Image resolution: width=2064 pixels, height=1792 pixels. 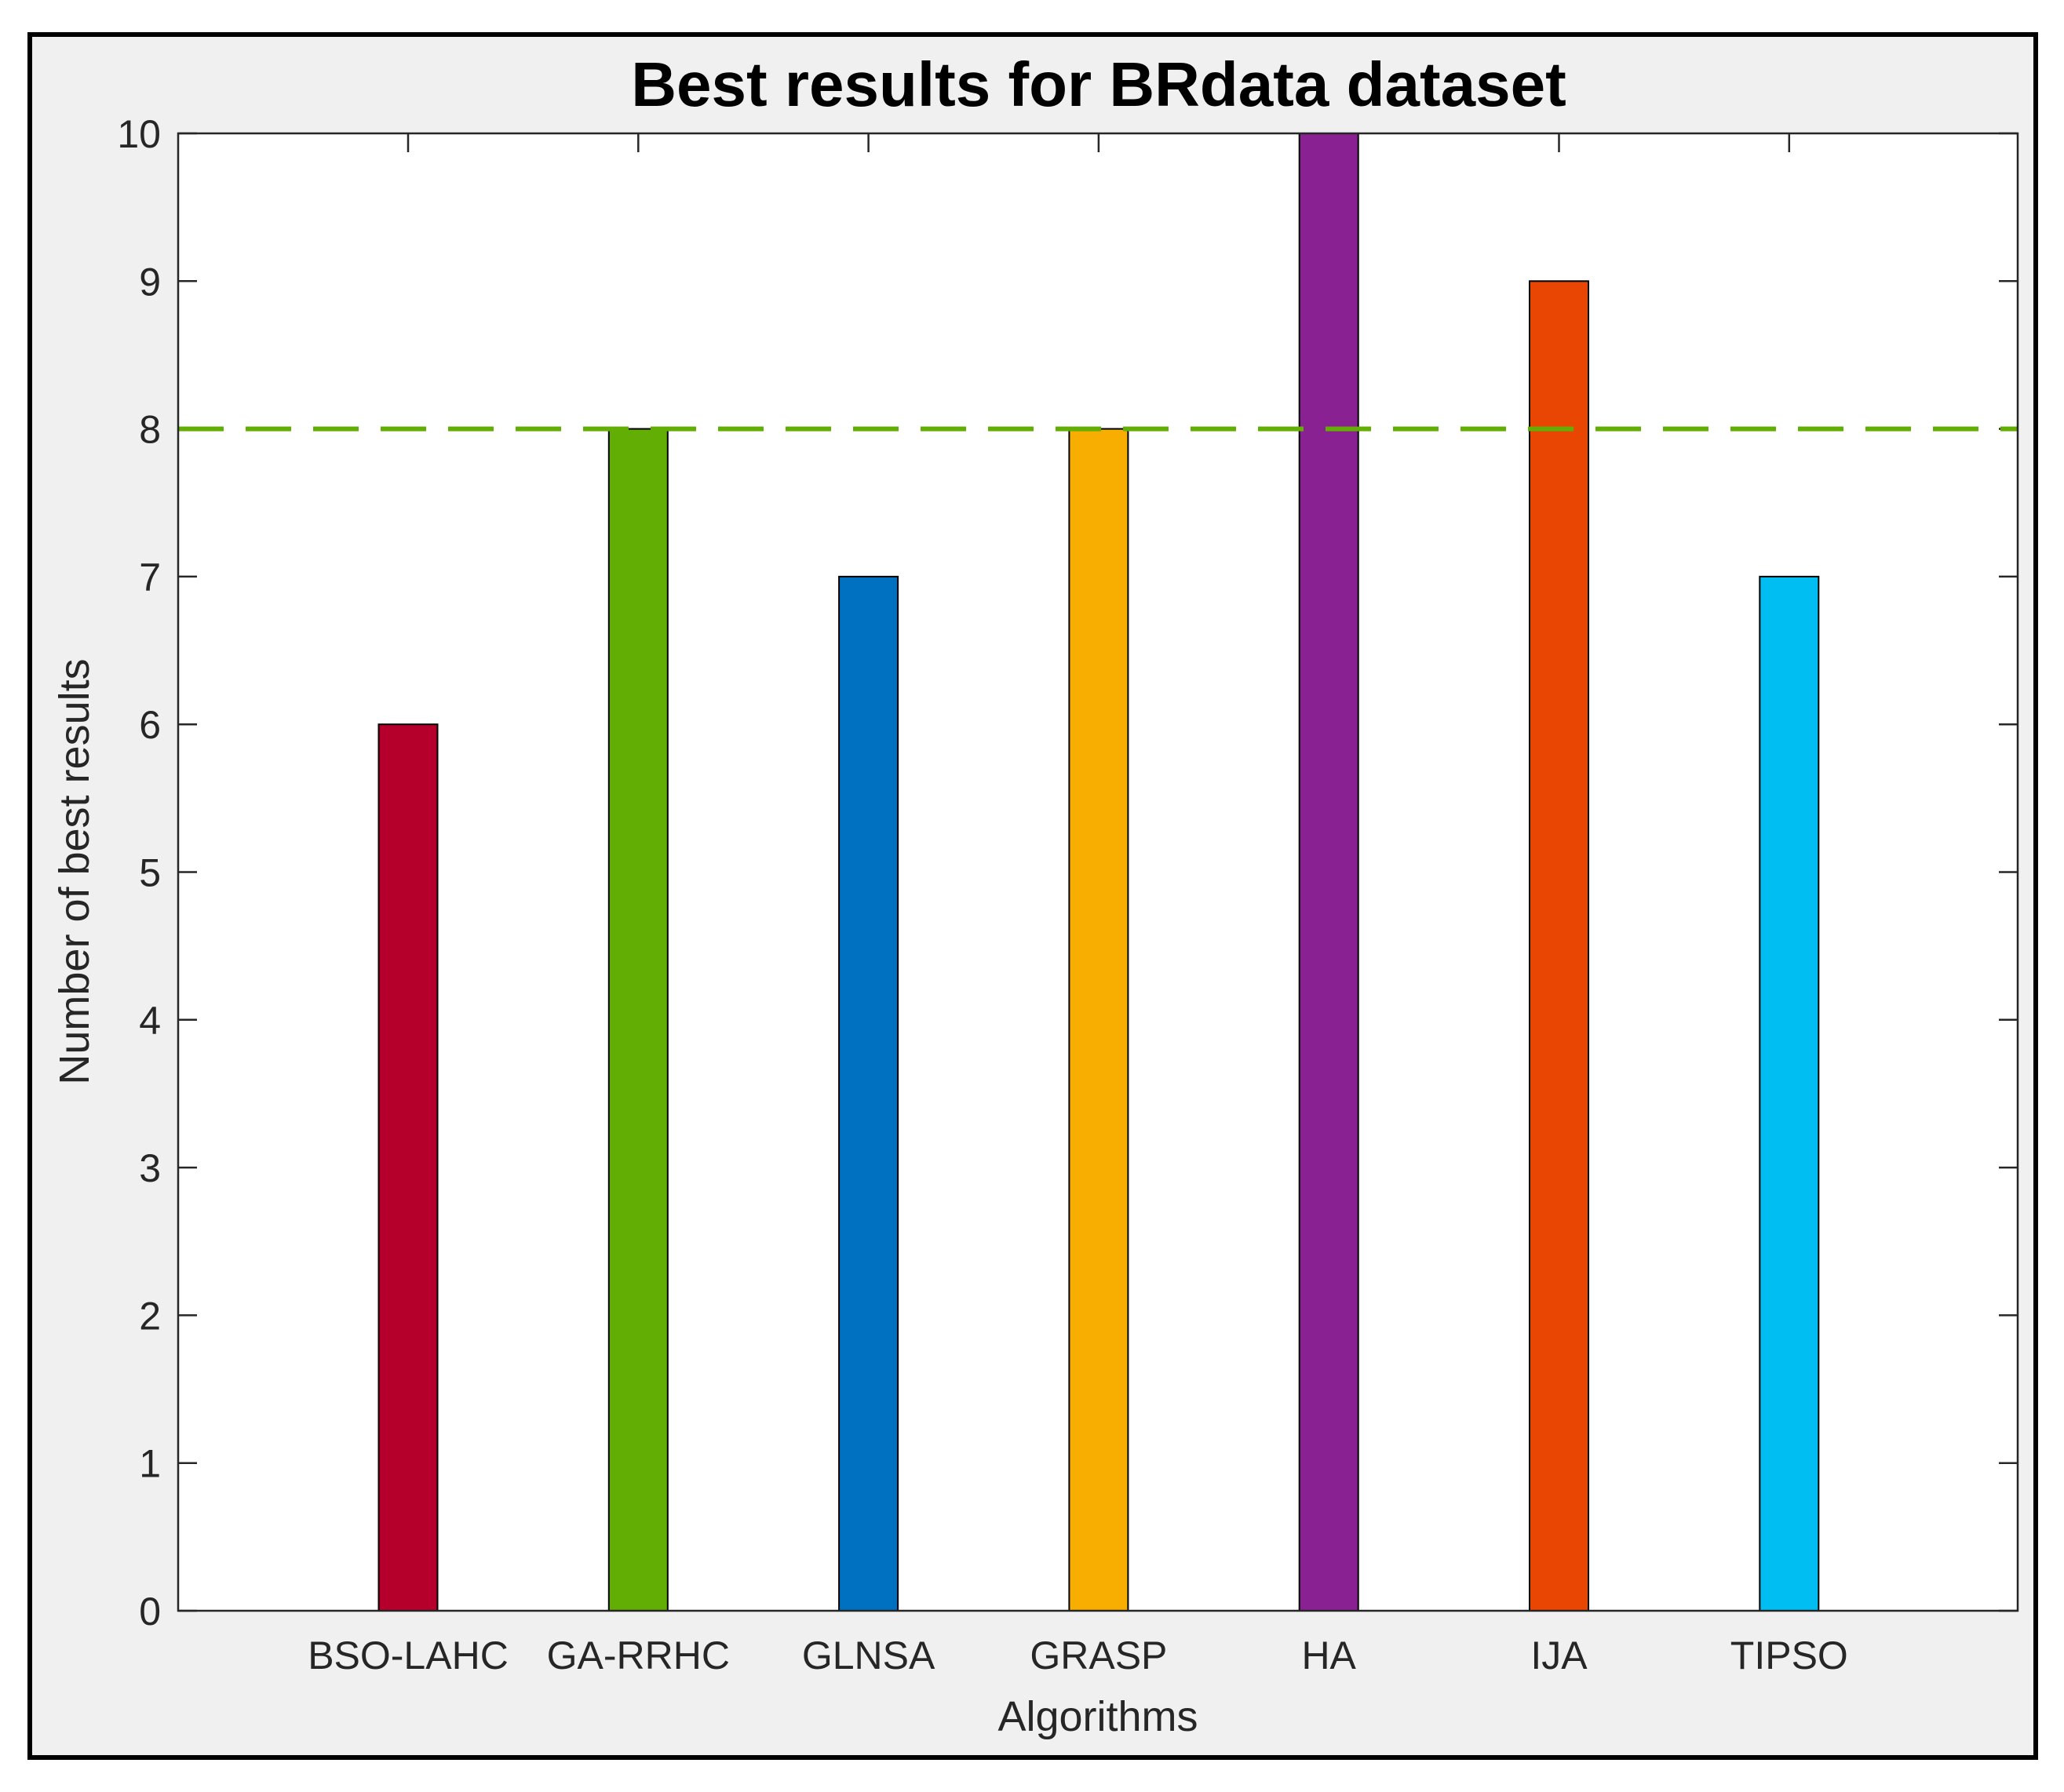 What do you see at coordinates (1559, 1655) in the screenshot?
I see `x-tick-label: IJA` at bounding box center [1559, 1655].